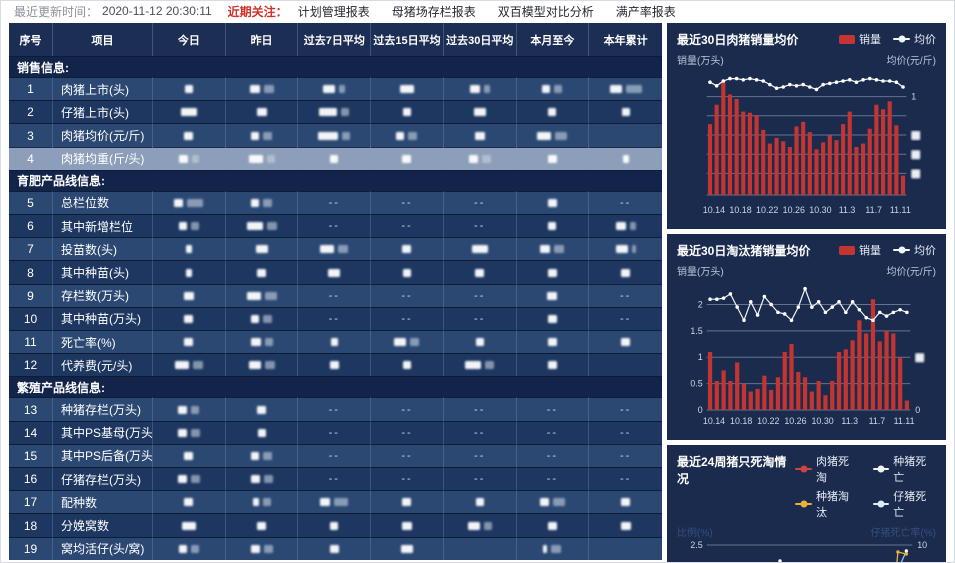  Describe the element at coordinates (335, 135) in the screenshot. I see `table-row: 3 肉猪均价(元/斤)` at that location.